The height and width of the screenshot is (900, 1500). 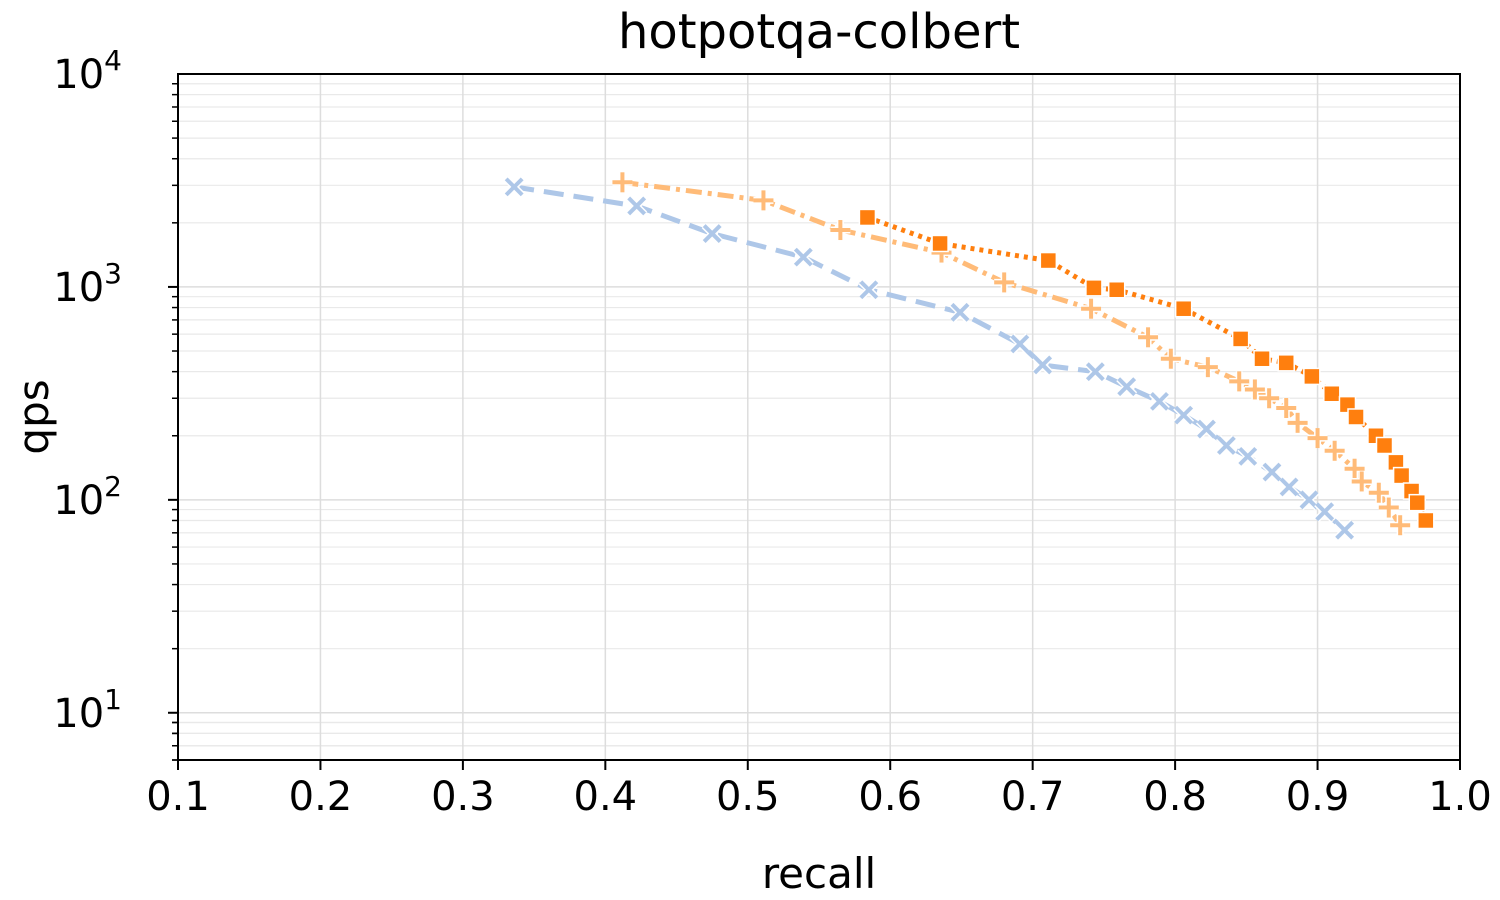 I want to click on x-tick-label: 0.7, so click(x=1033, y=797).